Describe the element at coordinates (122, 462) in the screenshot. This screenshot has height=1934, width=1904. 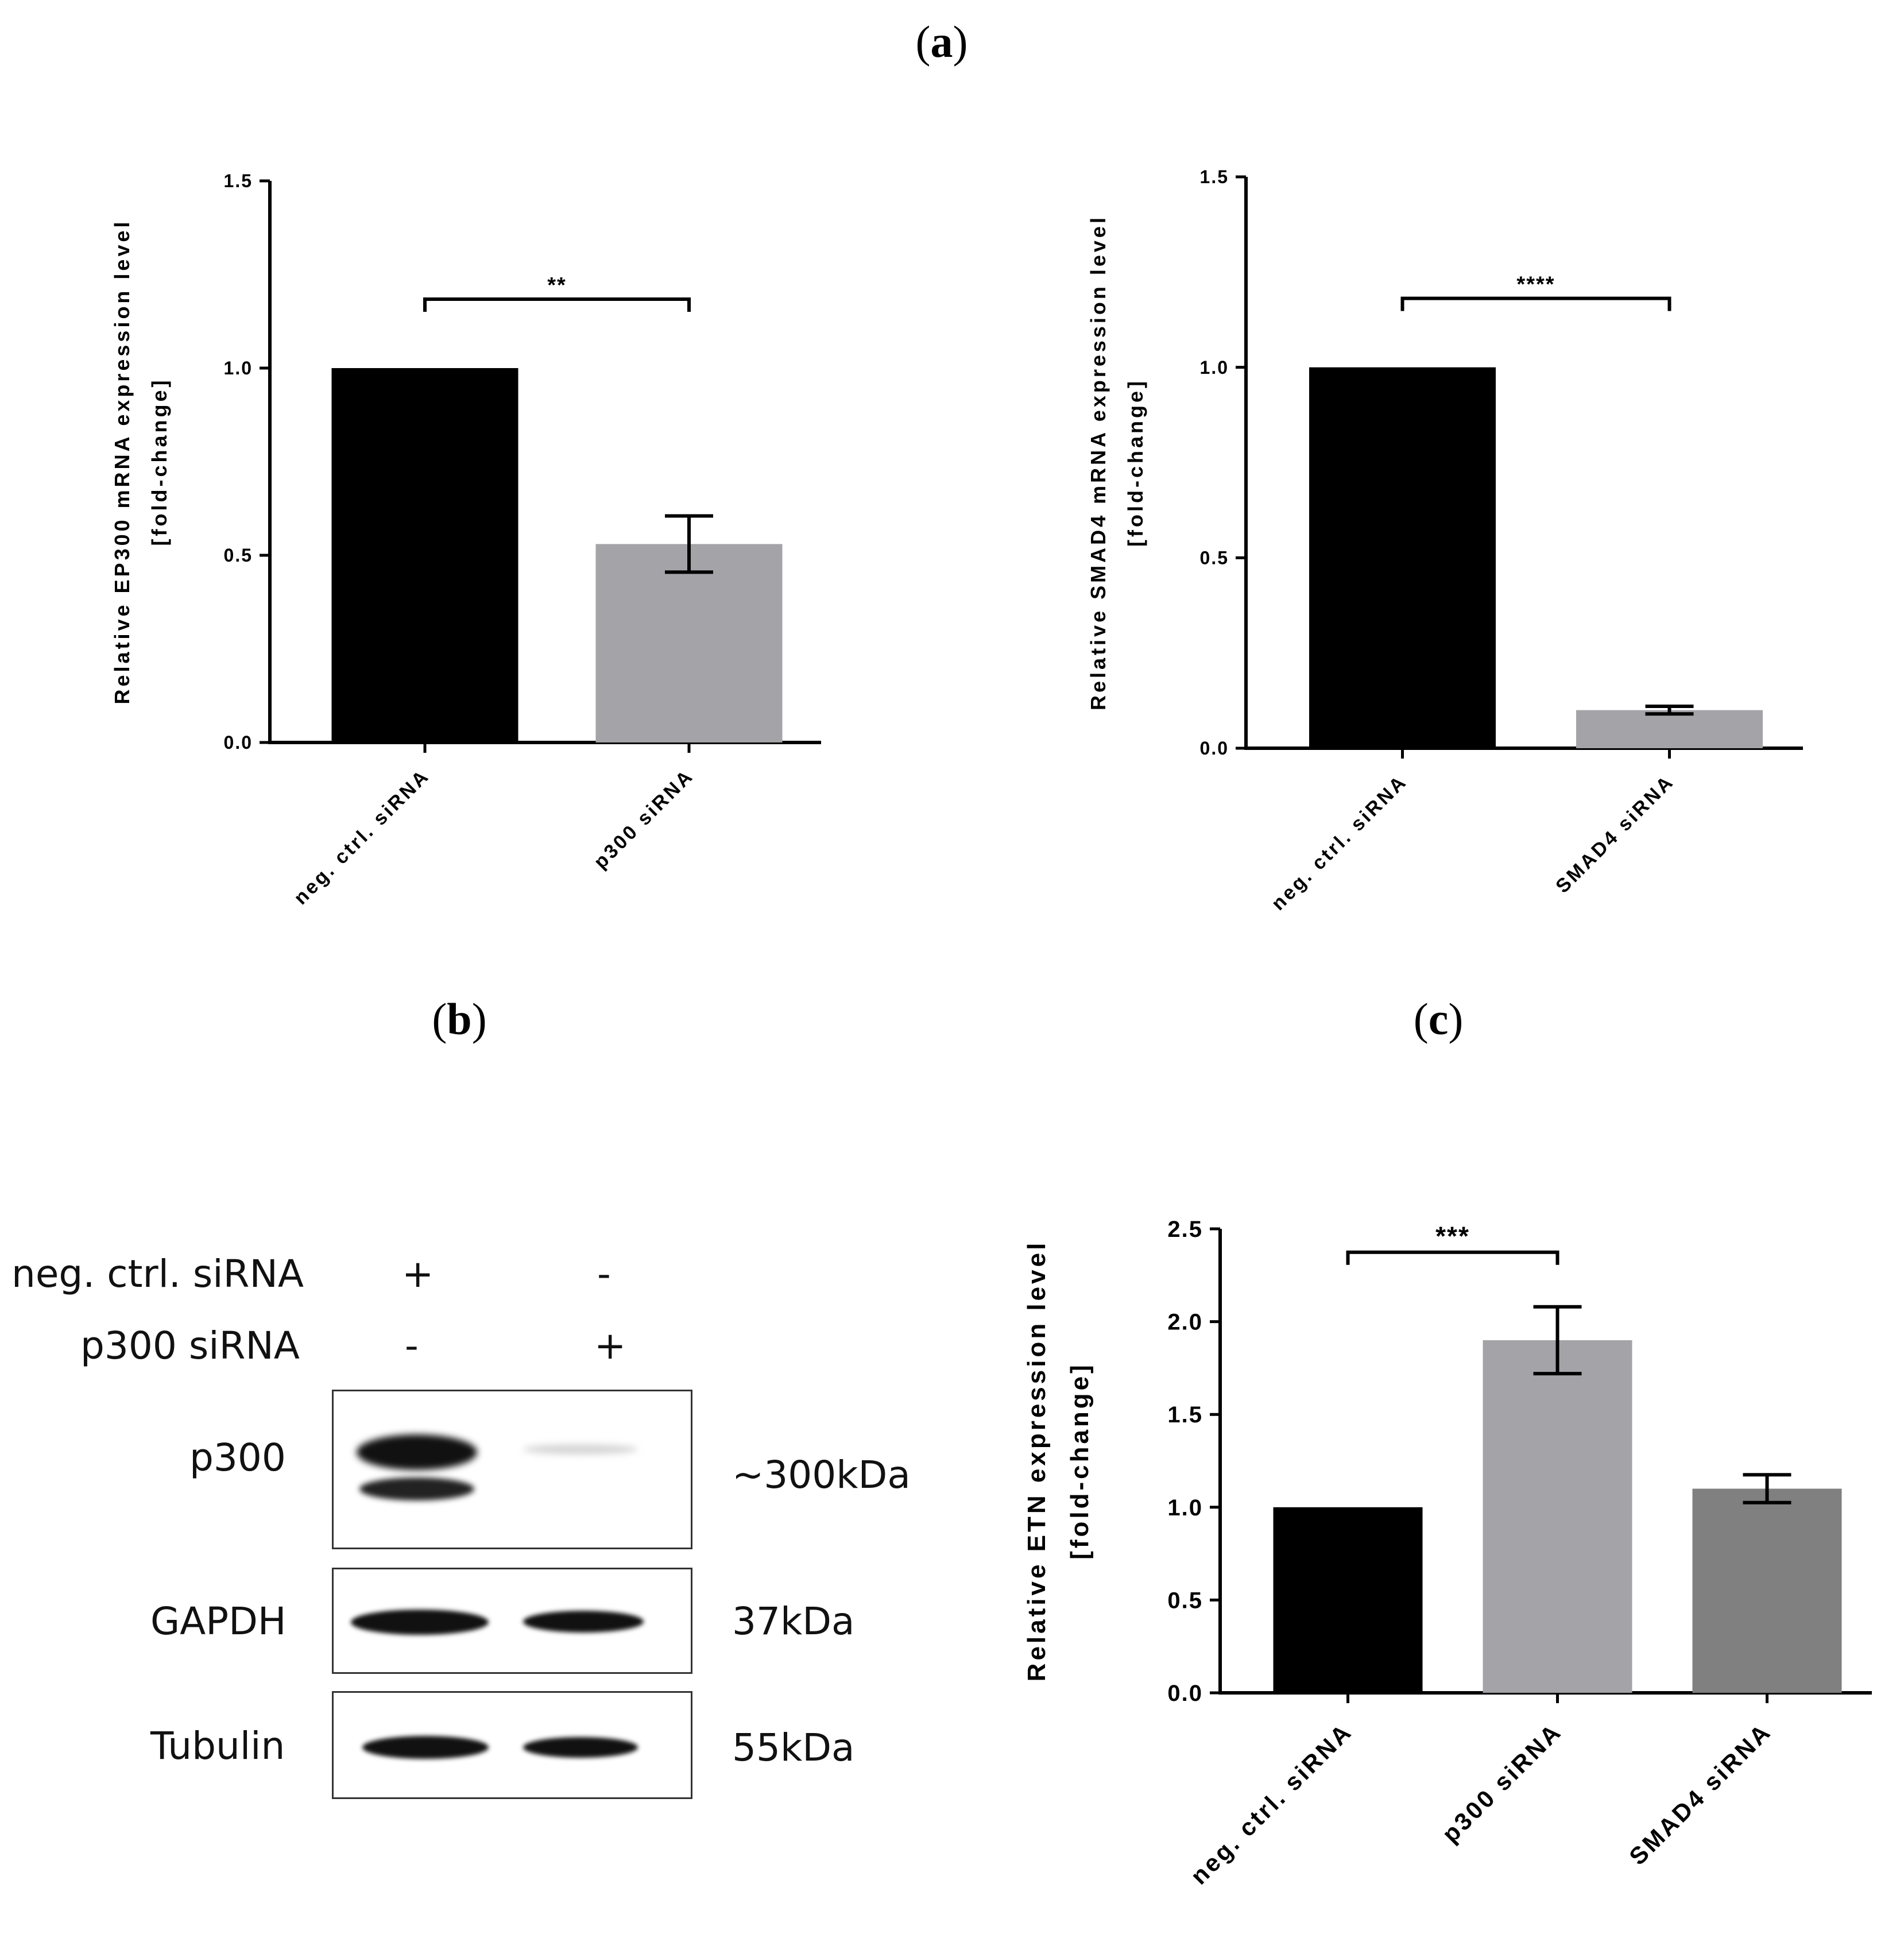
I see `y-axis-label: Relative EP300 mRNA expression level` at that location.